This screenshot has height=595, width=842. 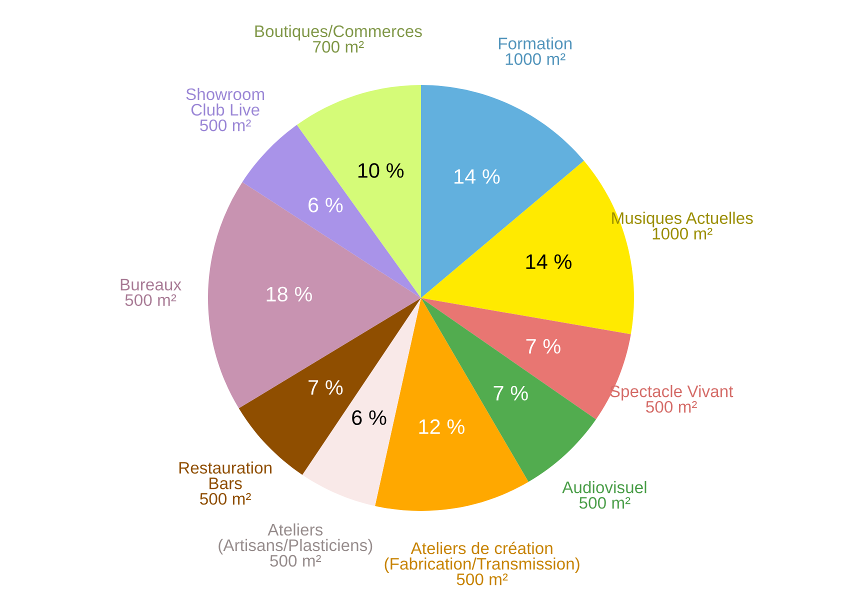 I want to click on slice-label: Spectacle Vivant 500 m², so click(x=672, y=399).